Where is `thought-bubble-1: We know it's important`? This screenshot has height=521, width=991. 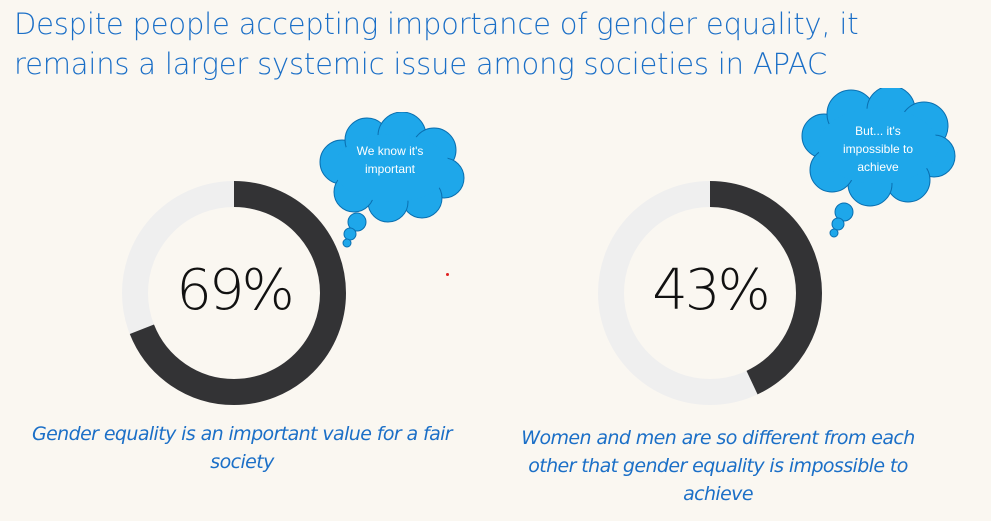
thought-bubble-1: We know it's important is located at coordinates (392, 182).